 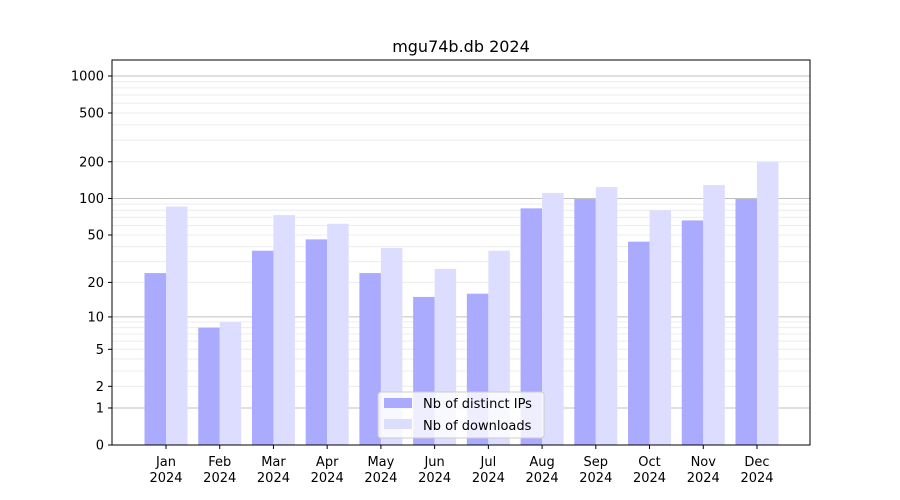 What do you see at coordinates (477, 426) in the screenshot?
I see `legend-label-downloads: Nb of downloads` at bounding box center [477, 426].